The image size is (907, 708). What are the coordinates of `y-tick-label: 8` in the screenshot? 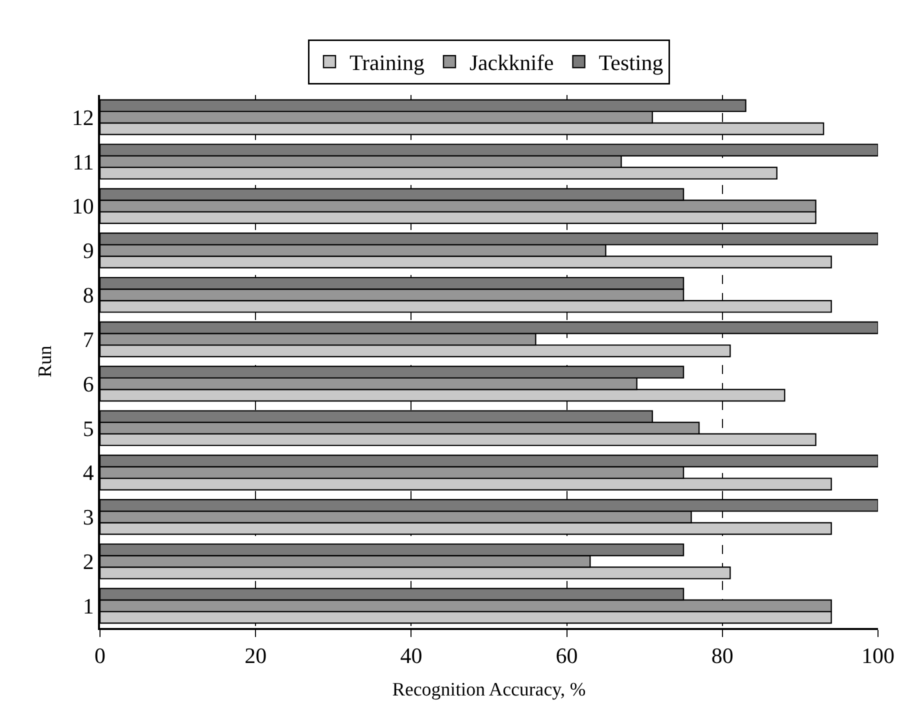 It's located at (88, 295).